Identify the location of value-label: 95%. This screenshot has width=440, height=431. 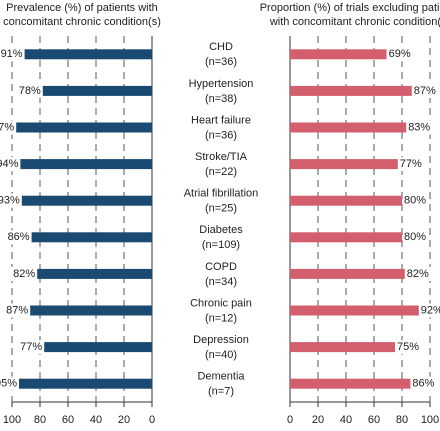
(8, 384).